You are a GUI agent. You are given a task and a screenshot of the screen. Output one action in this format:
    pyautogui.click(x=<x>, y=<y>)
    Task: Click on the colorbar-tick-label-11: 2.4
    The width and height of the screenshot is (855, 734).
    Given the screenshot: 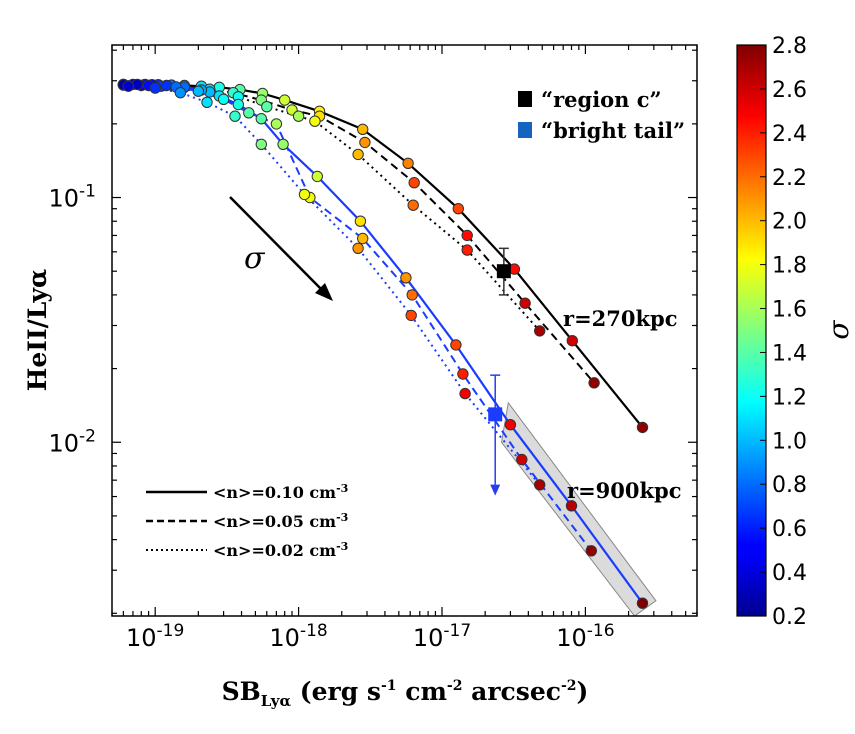 What is the action you would take?
    pyautogui.click(x=789, y=134)
    